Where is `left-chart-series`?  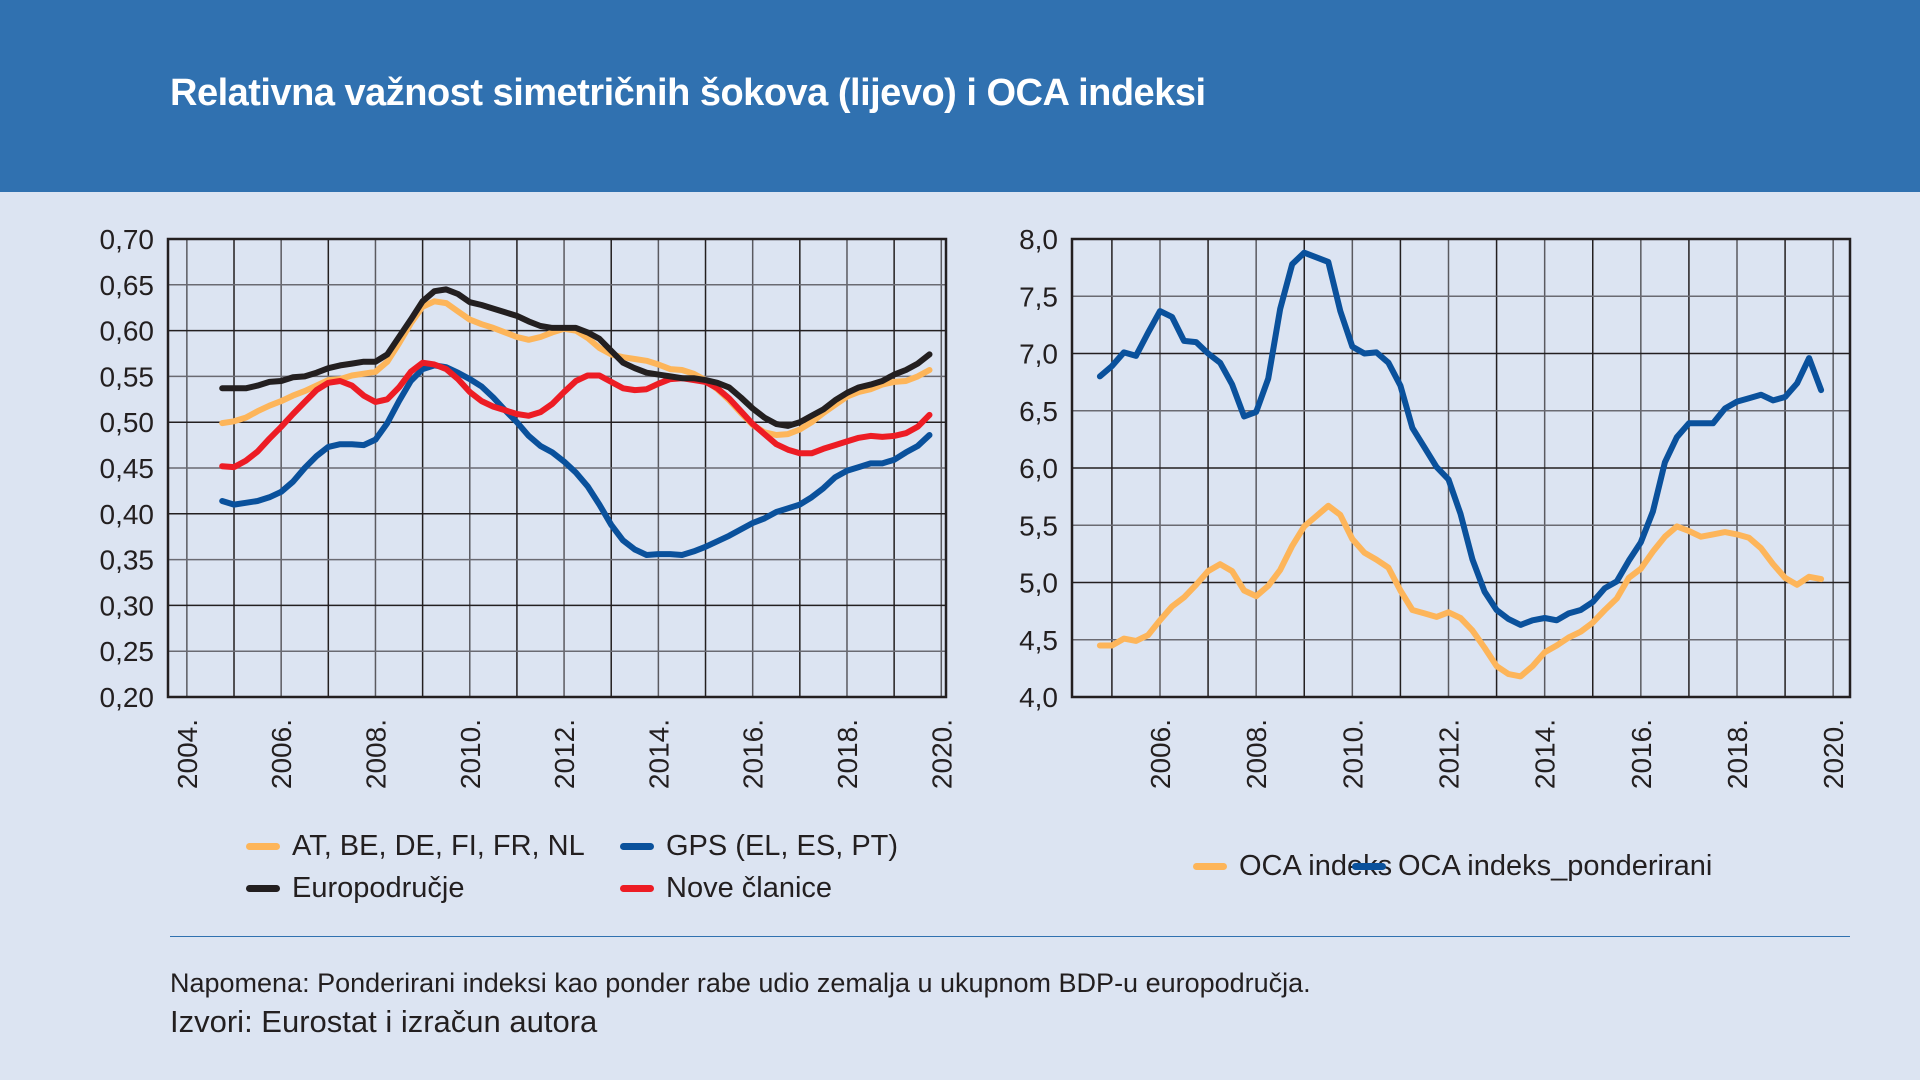 left-chart-series is located at coordinates (576, 422).